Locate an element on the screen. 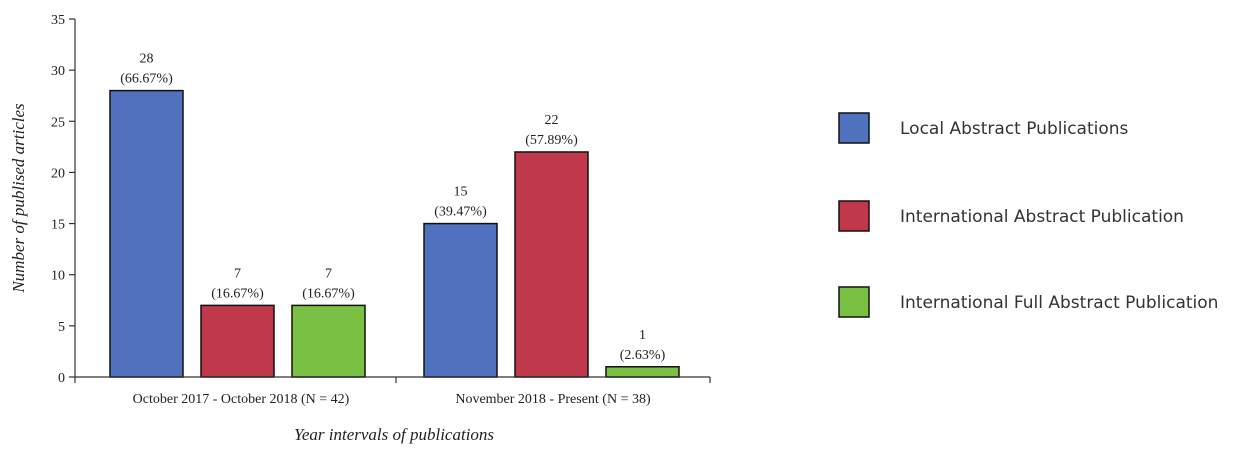 The width and height of the screenshot is (1250, 449). legend-label: International Abstract Publication is located at coordinates (1042, 217).